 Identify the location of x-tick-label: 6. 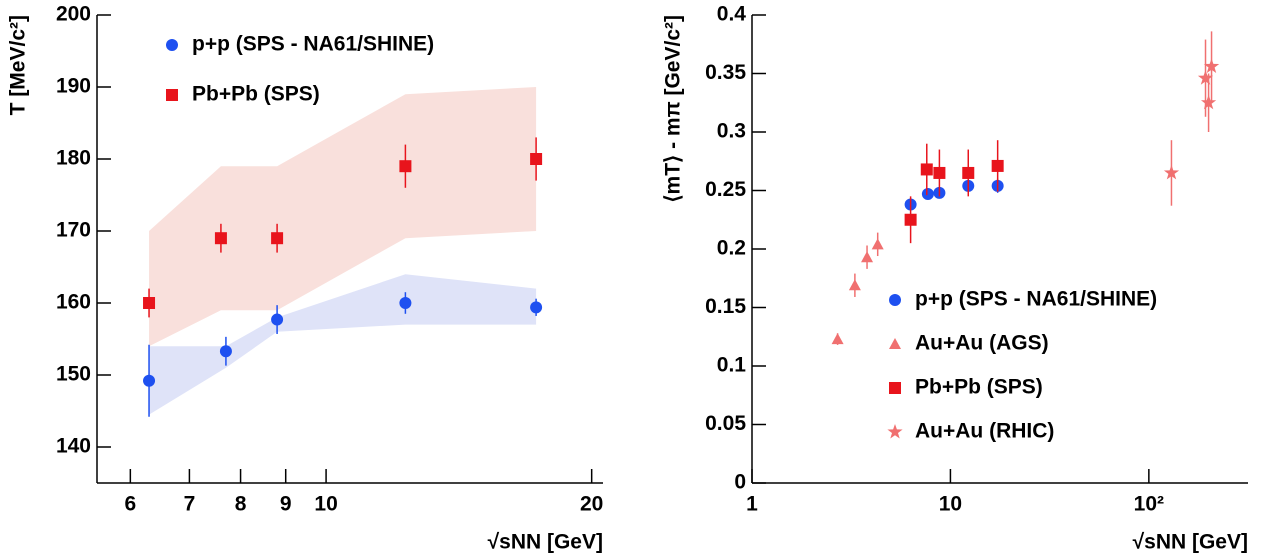
(130, 504).